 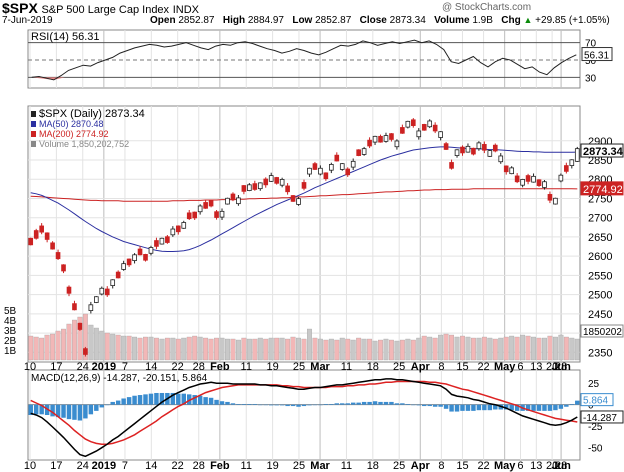 I want to click on price-y-tick-label: 2500, so click(x=600, y=296).